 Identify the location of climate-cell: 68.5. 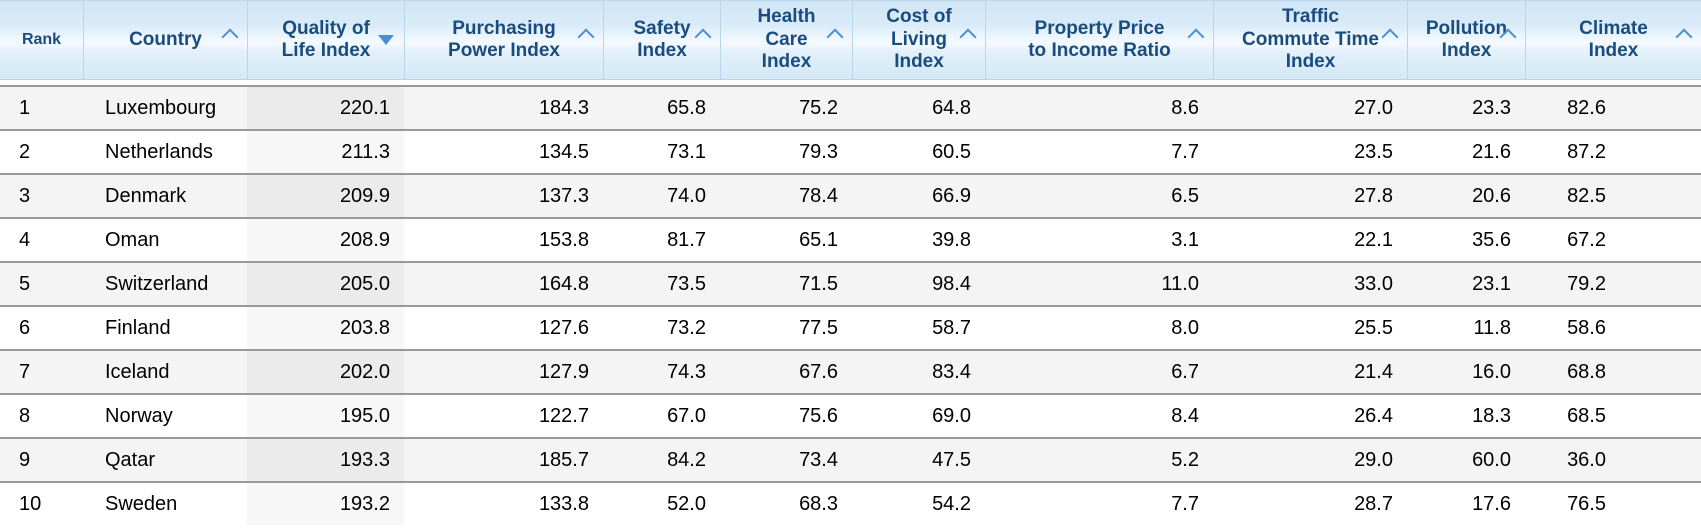
(1613, 415).